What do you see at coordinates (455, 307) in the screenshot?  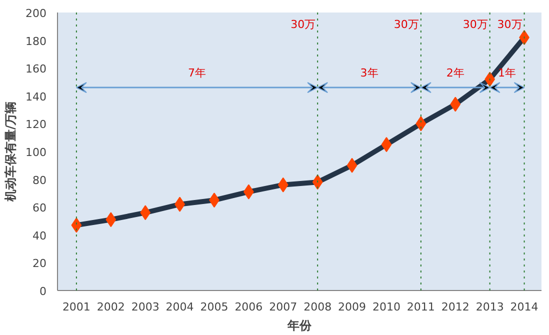 I see `x-tick-label: 2012` at bounding box center [455, 307].